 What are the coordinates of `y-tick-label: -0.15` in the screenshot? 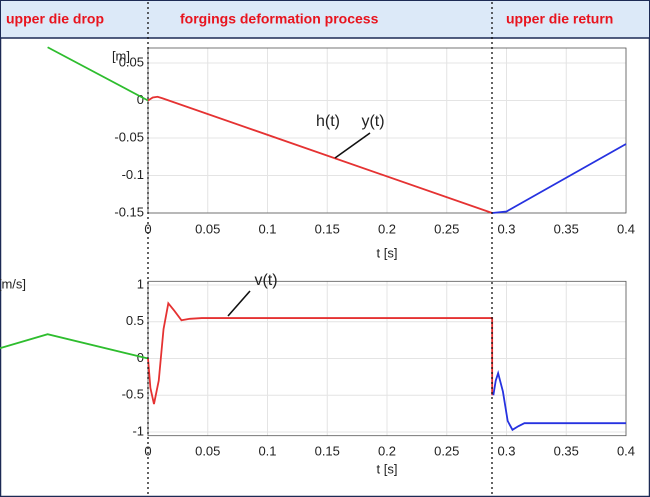 It's located at (129, 211).